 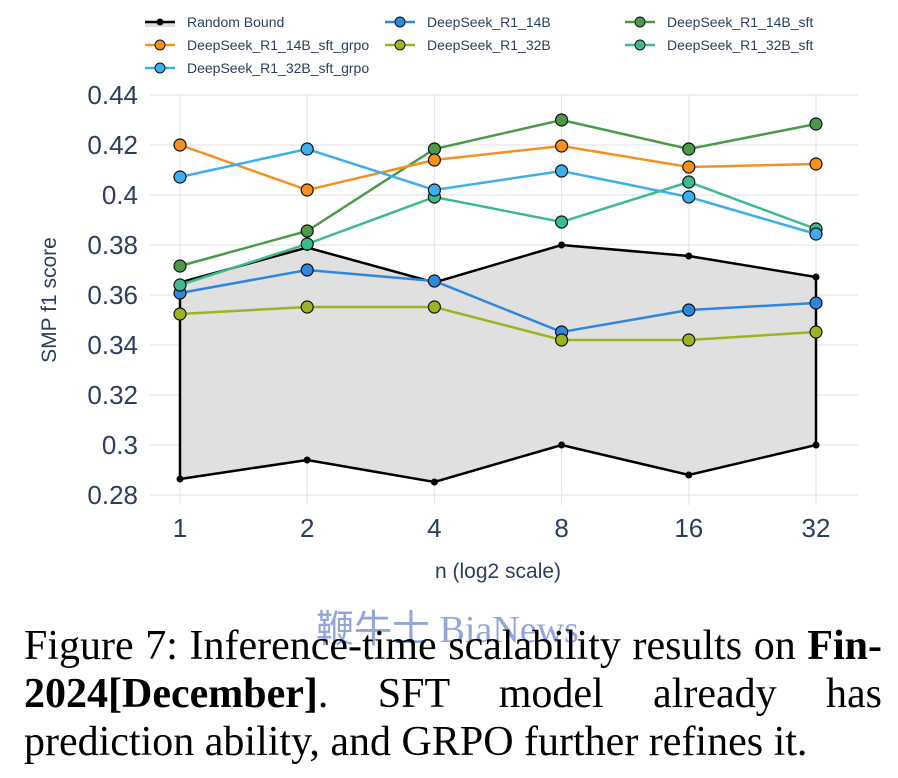 What do you see at coordinates (498, 571) in the screenshot?
I see `x-axis-title: n (log2 scale)` at bounding box center [498, 571].